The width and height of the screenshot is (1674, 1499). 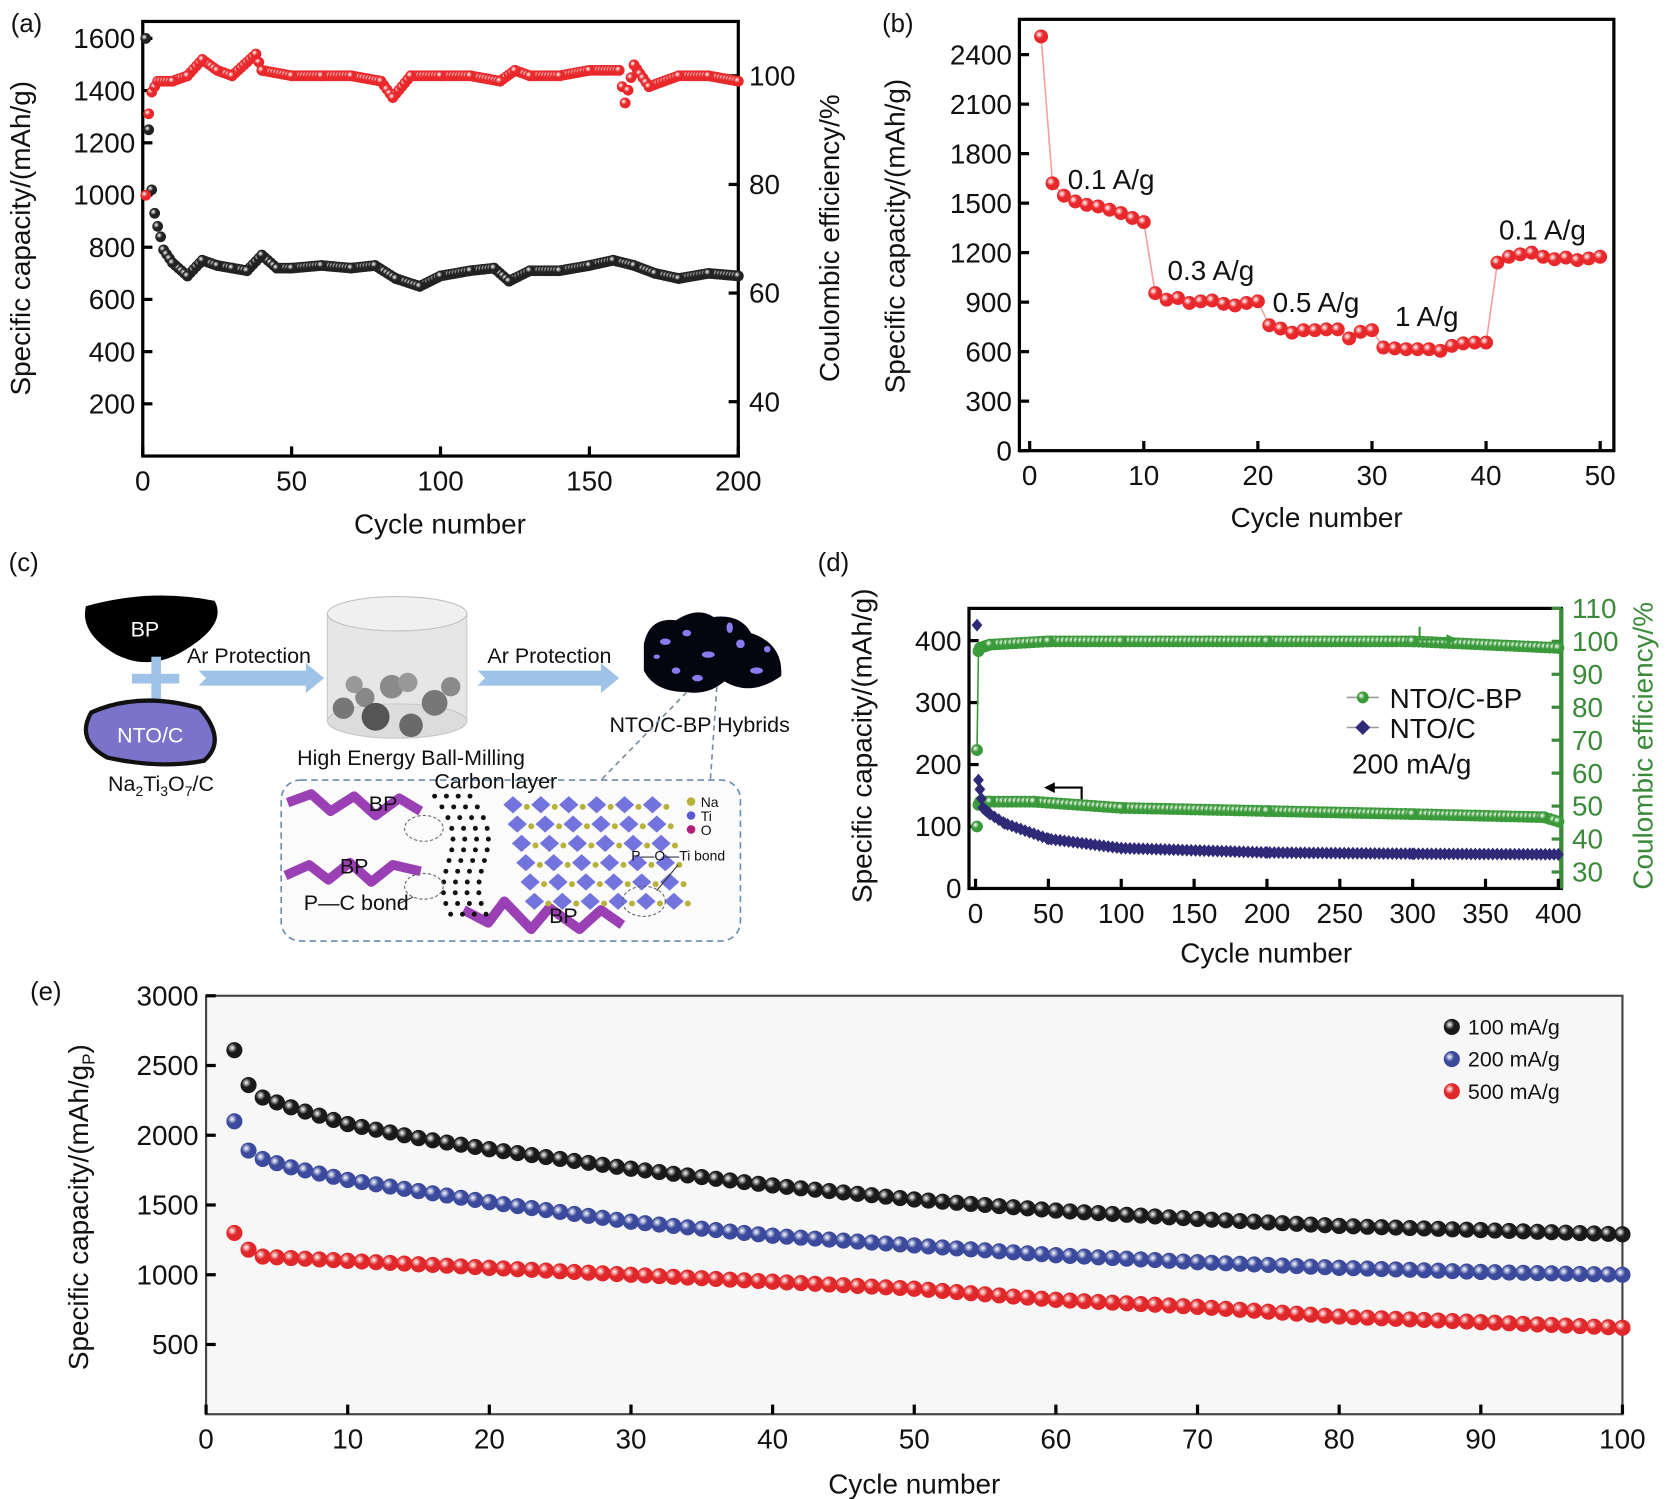 I want to click on y2-axis-title: Coulombic efficiency/%, so click(x=829, y=238).